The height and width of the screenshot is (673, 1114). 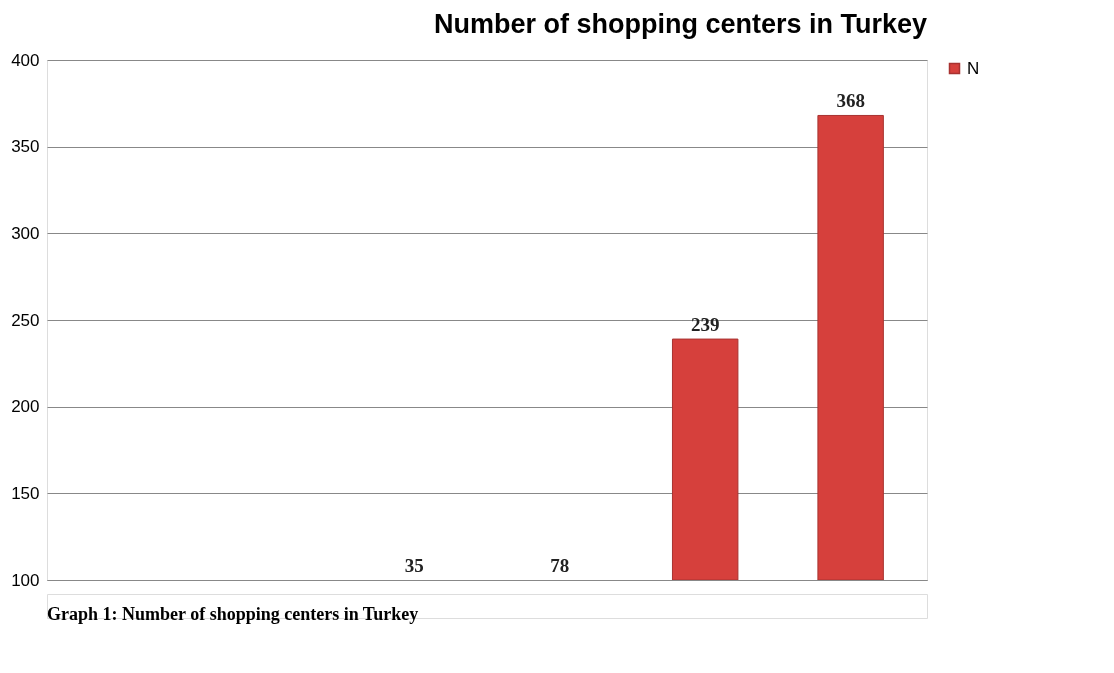 I want to click on y-tick-label: 150, so click(x=25, y=493).